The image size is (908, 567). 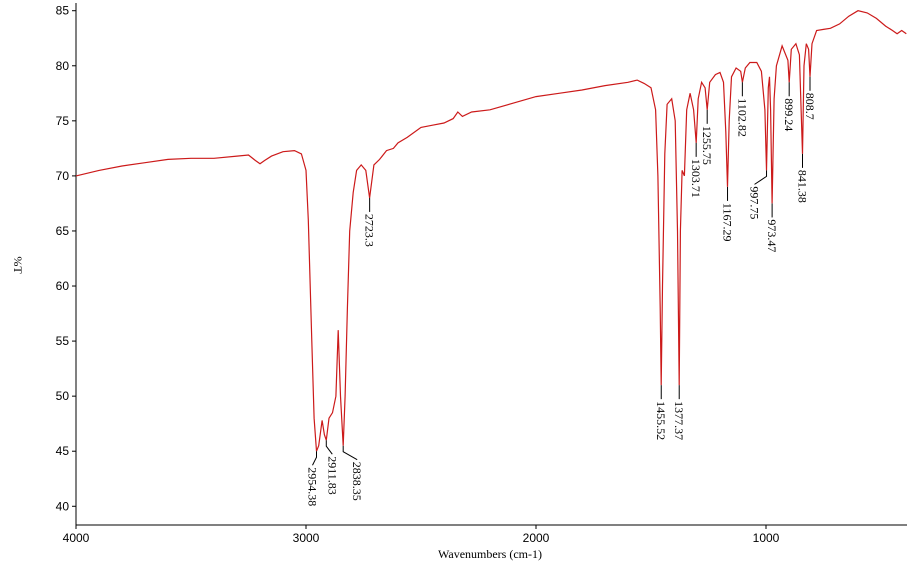 I want to click on peak-label: 2954.38, so click(x=312, y=486).